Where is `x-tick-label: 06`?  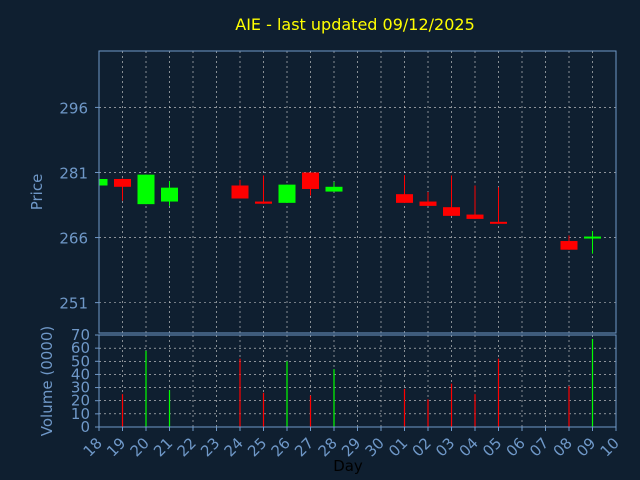
x-tick-label: 06 is located at coordinates (516, 447).